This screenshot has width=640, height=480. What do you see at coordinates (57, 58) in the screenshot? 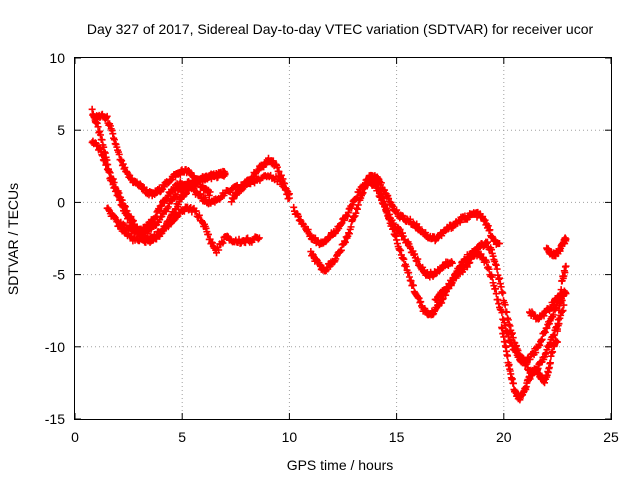
I see `y-tick-label: 10` at bounding box center [57, 58].